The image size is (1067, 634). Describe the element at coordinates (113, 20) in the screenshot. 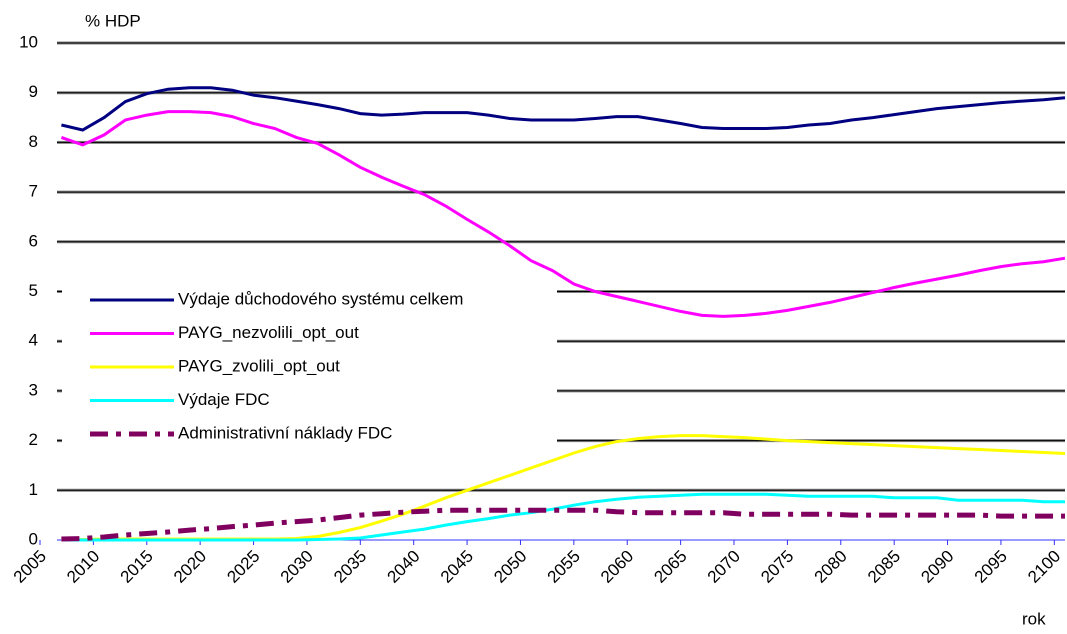

I see `y-axis-label: % HDP` at that location.